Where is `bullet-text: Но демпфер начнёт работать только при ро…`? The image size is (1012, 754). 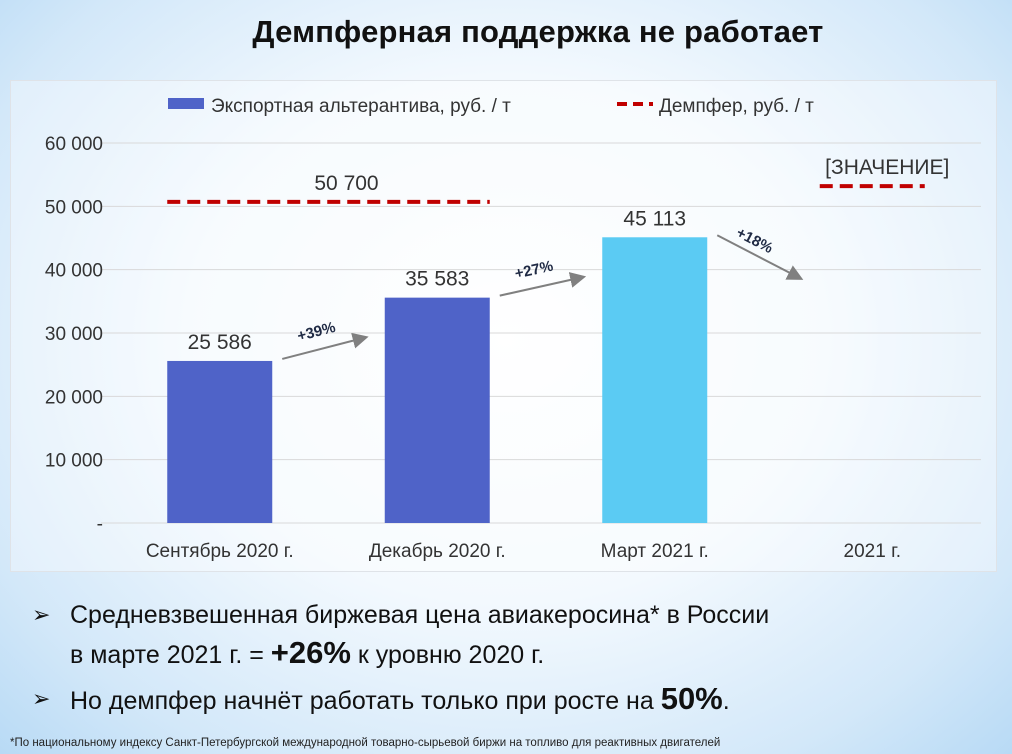
bullet-text: Но демпфер начнёт работать только при ро… is located at coordinates (400, 700).